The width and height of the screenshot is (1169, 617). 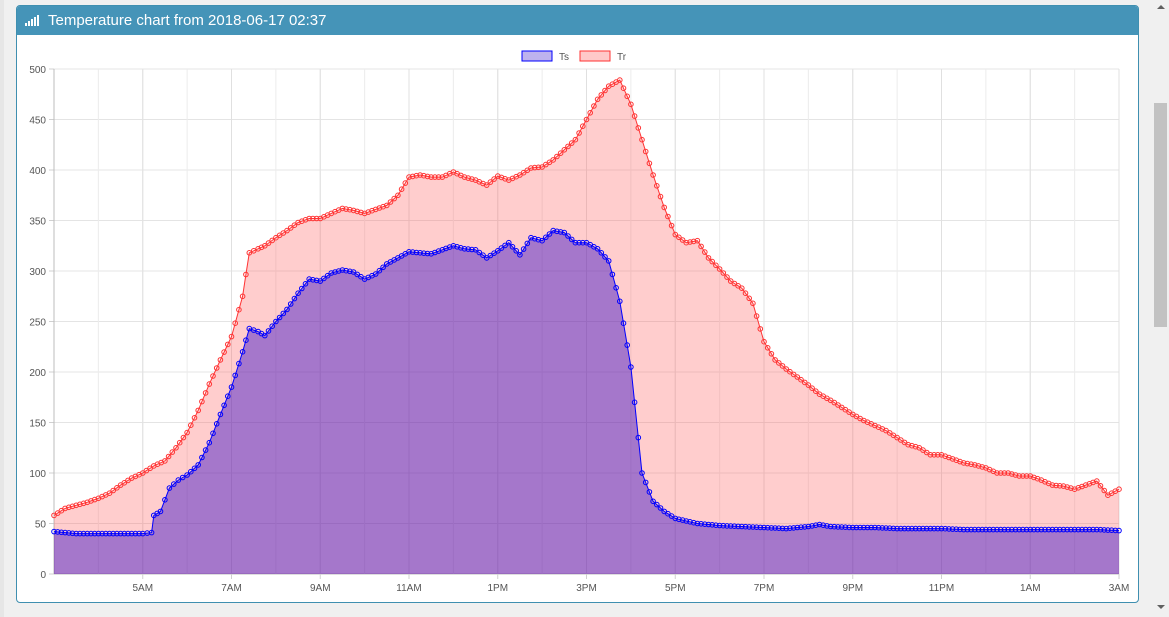 I want to click on x-tick-label: 7PM, so click(x=764, y=588).